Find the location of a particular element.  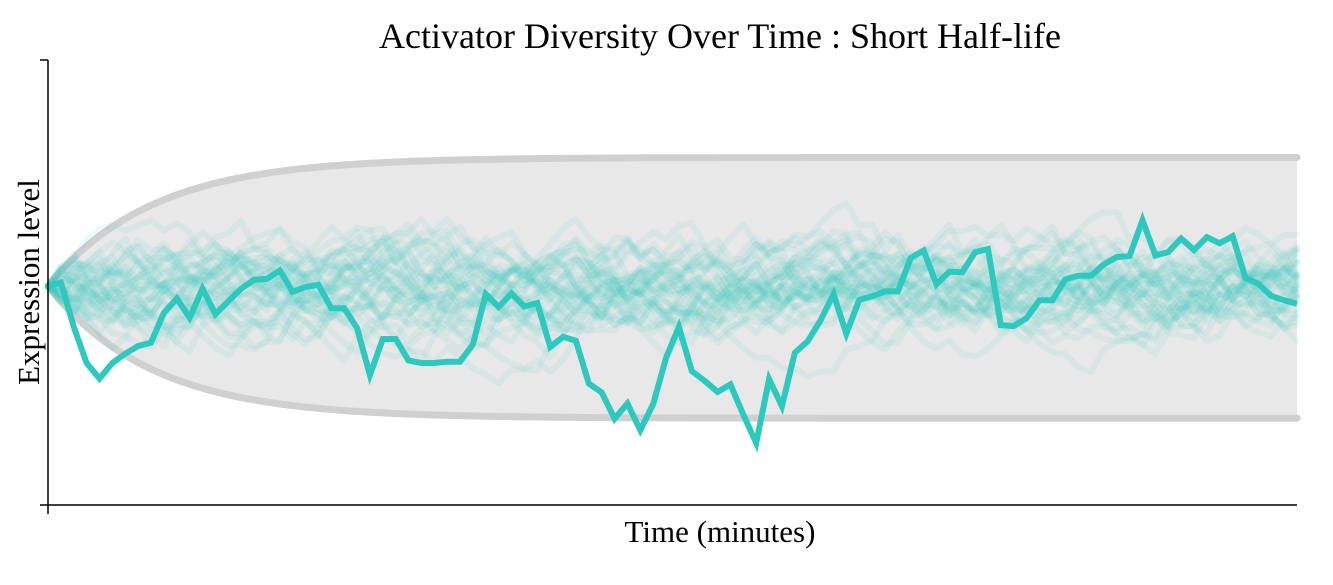

x-axis-label: Time (minutes) is located at coordinates (720, 531).